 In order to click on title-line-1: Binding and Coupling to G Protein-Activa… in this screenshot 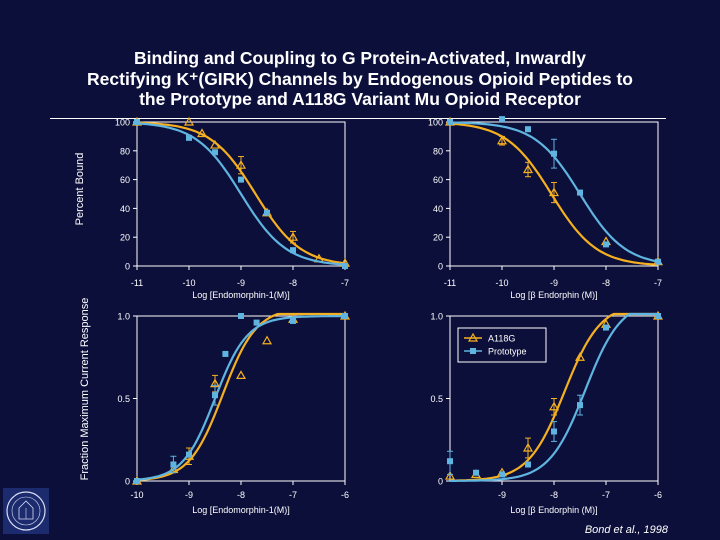, I will do `click(360, 58)`.